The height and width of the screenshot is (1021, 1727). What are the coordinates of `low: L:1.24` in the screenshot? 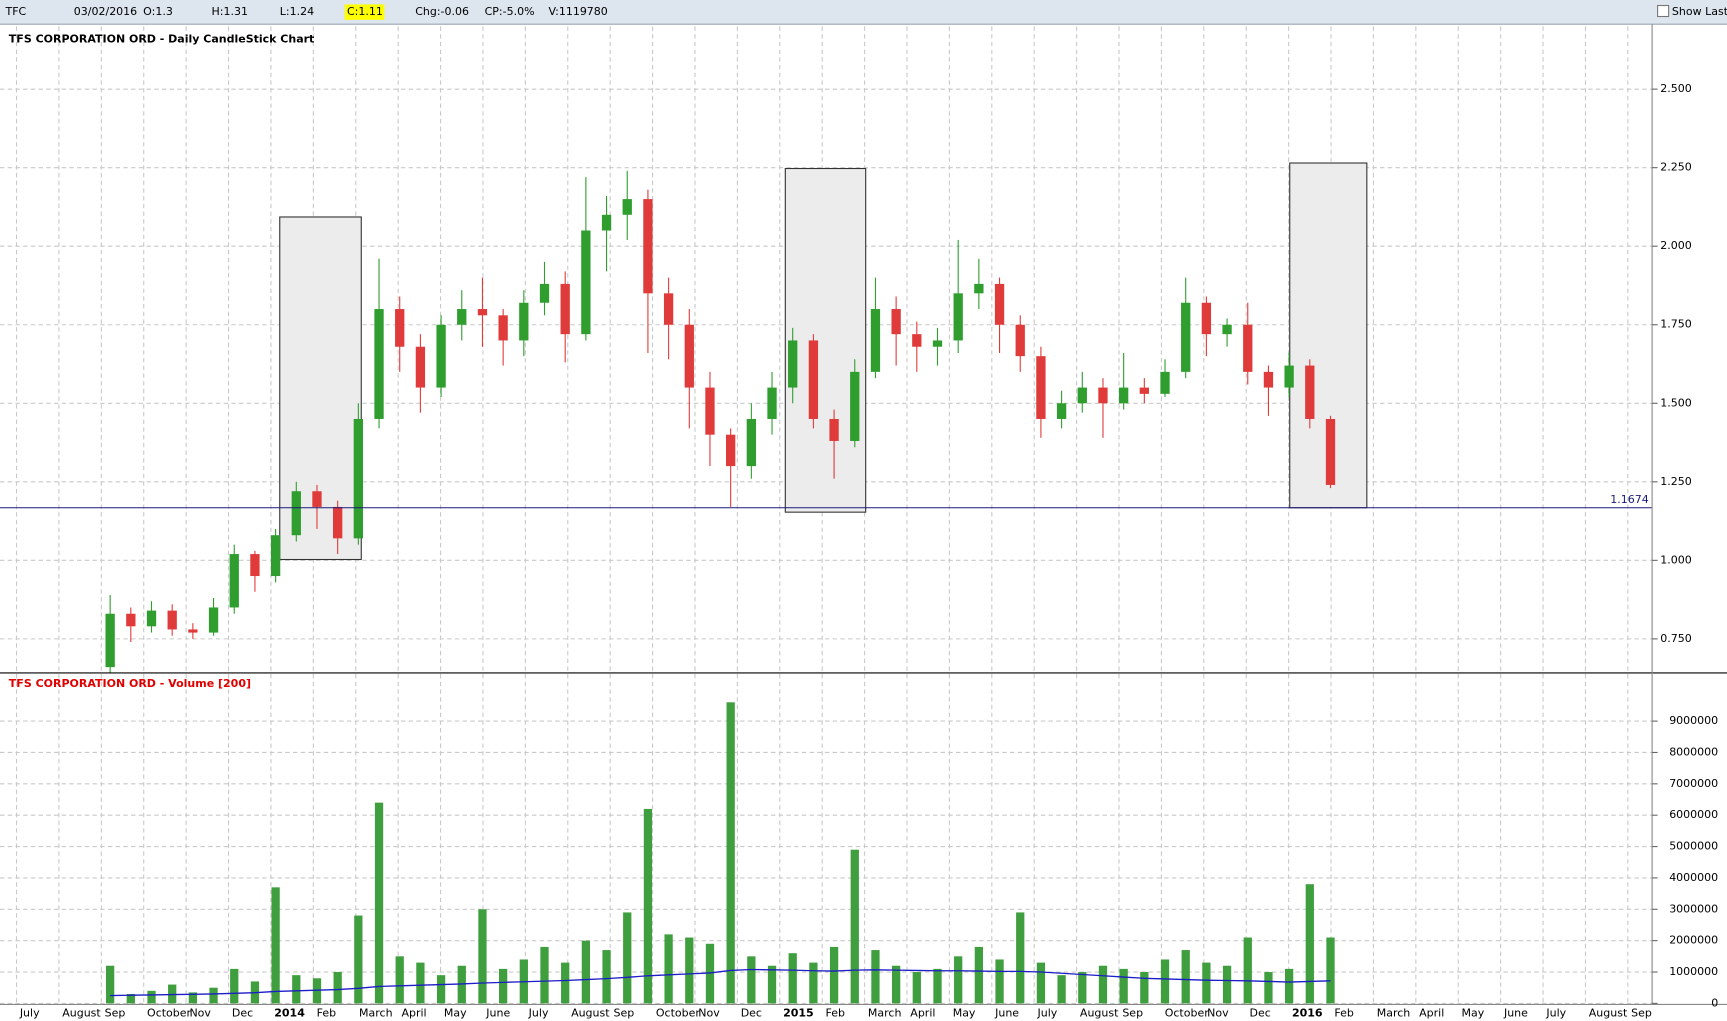 It's located at (297, 11).